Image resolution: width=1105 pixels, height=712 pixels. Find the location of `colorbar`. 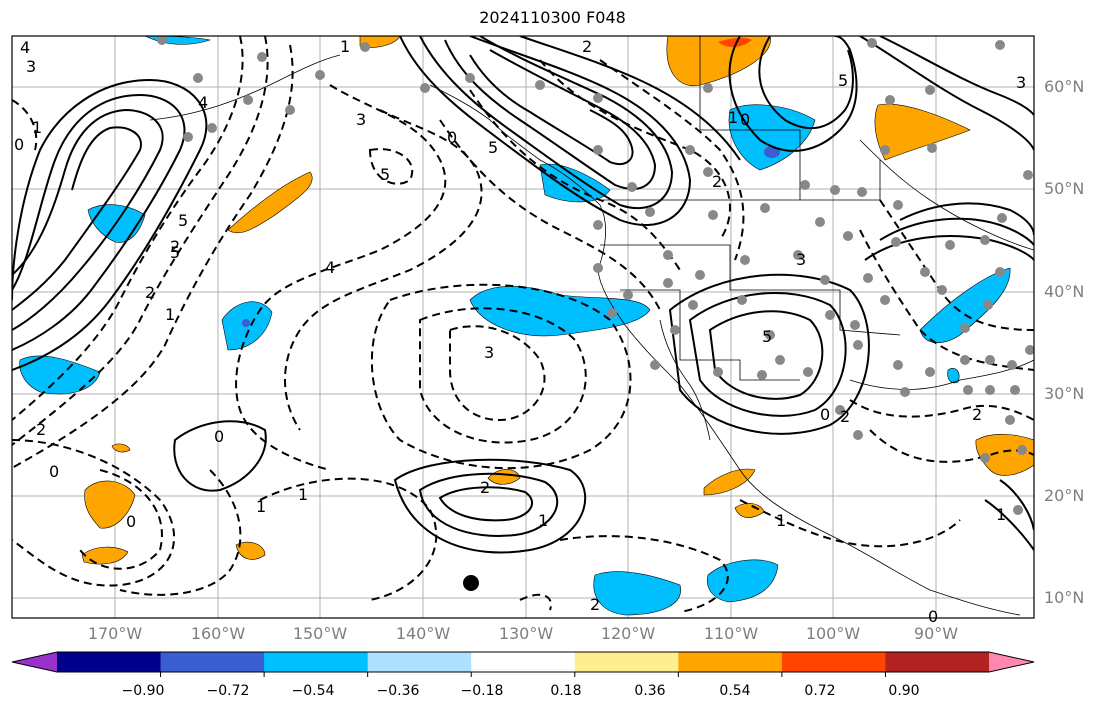

colorbar is located at coordinates (523, 664).